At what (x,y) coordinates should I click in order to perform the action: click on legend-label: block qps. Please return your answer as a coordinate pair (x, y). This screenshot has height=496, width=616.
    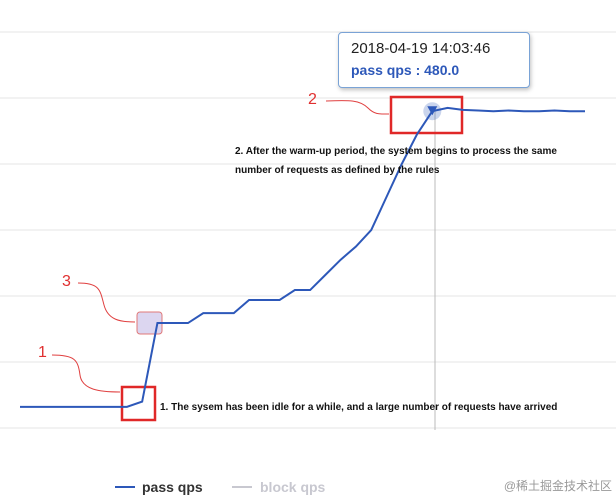
    Looking at the image, I should click on (293, 487).